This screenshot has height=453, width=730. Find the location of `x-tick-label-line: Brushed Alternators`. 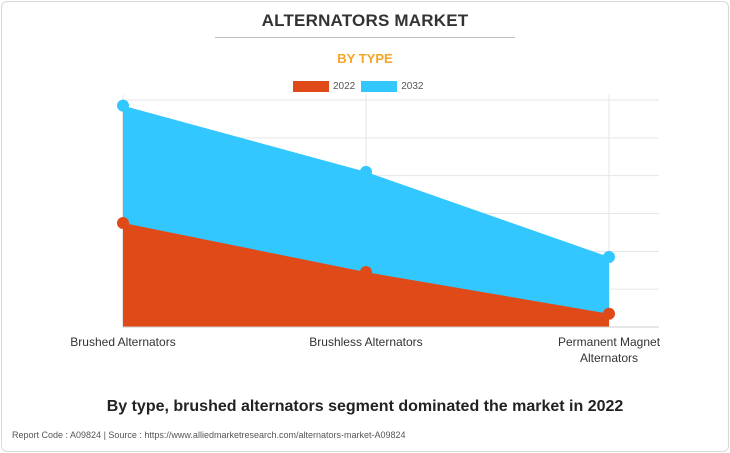

x-tick-label-line: Brushed Alternators is located at coordinates (123, 342).